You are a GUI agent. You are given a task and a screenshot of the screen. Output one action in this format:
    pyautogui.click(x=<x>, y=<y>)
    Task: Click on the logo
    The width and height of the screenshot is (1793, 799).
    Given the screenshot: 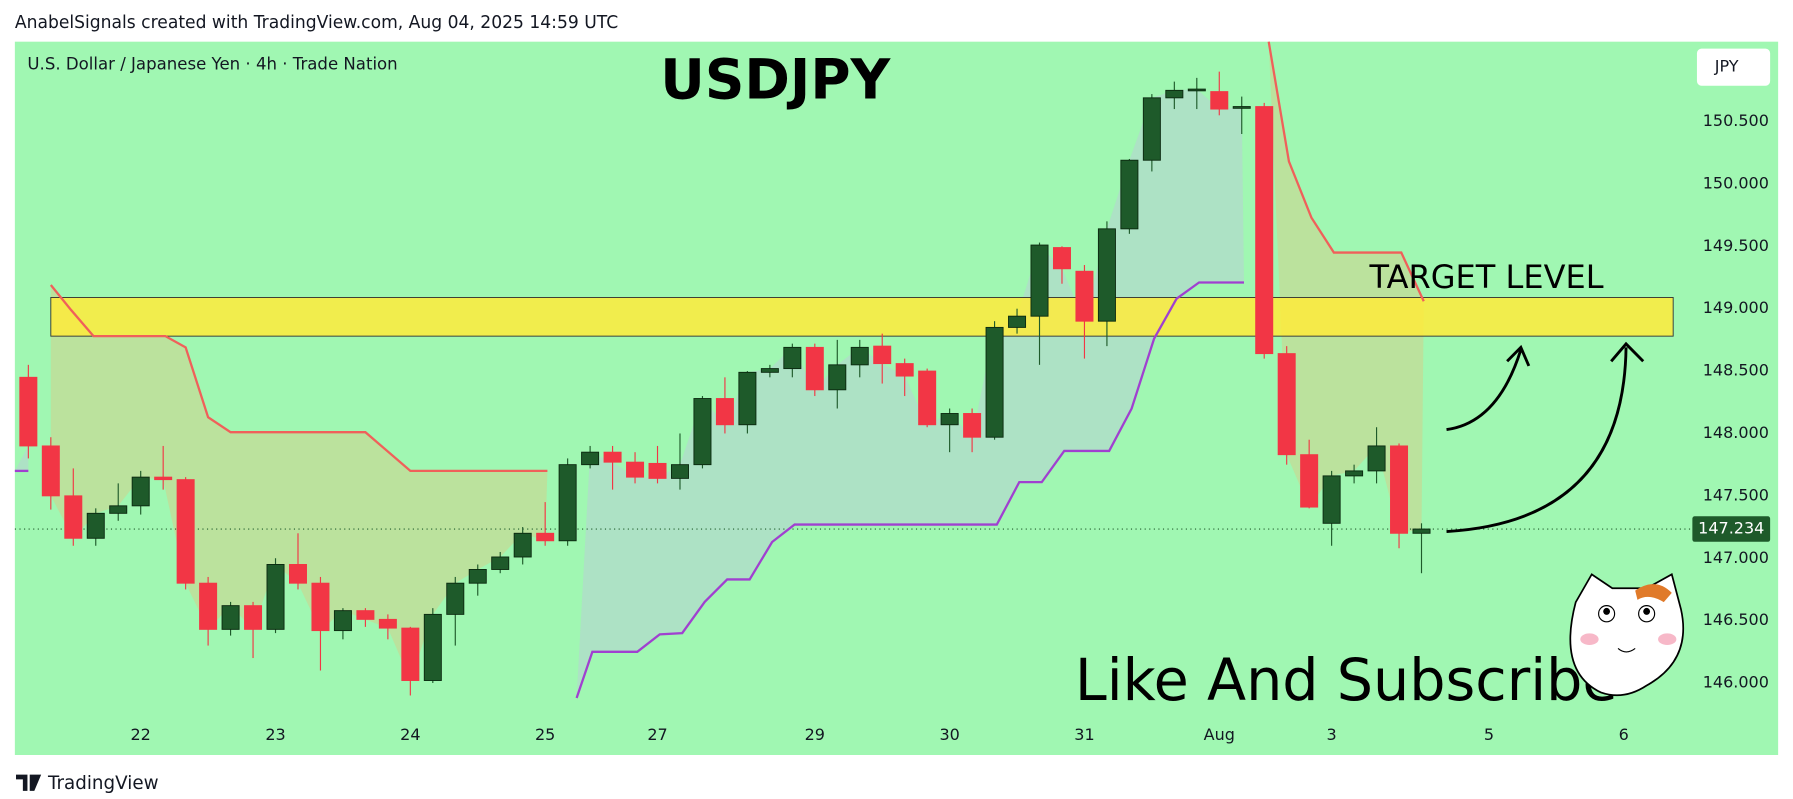 What is the action you would take?
    pyautogui.click(x=29, y=782)
    